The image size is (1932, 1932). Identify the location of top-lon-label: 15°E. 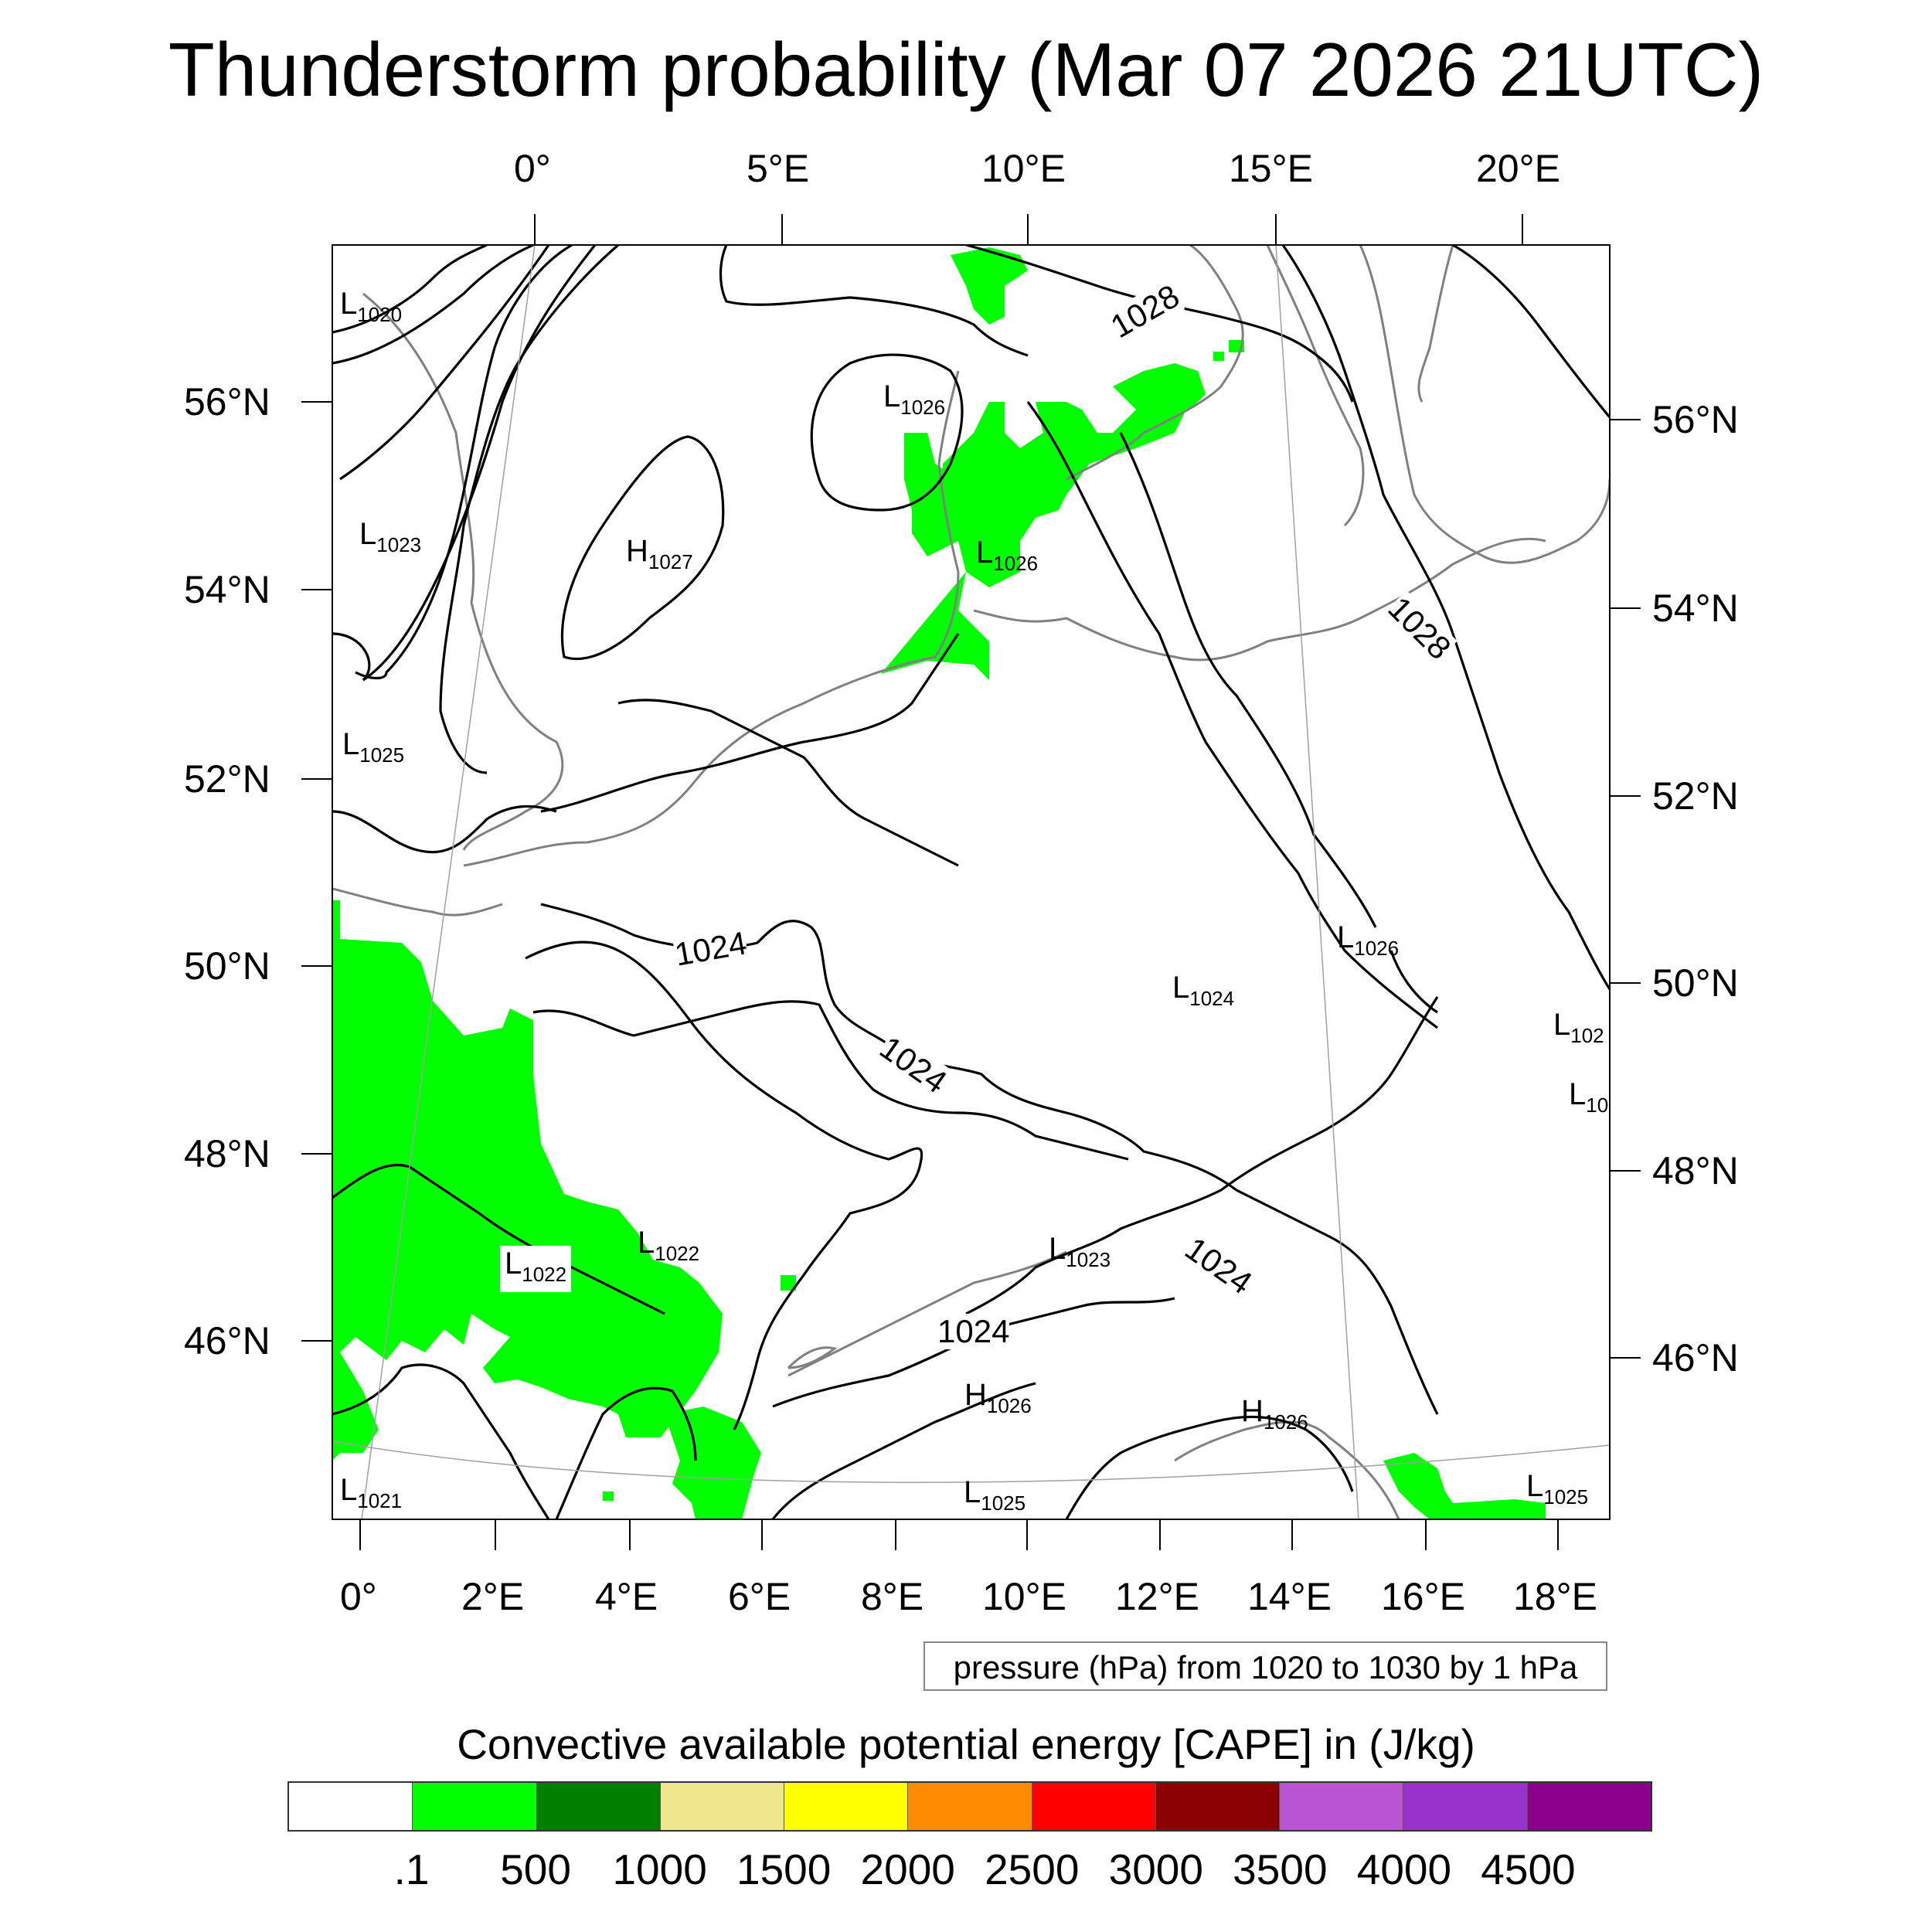
(1271, 168).